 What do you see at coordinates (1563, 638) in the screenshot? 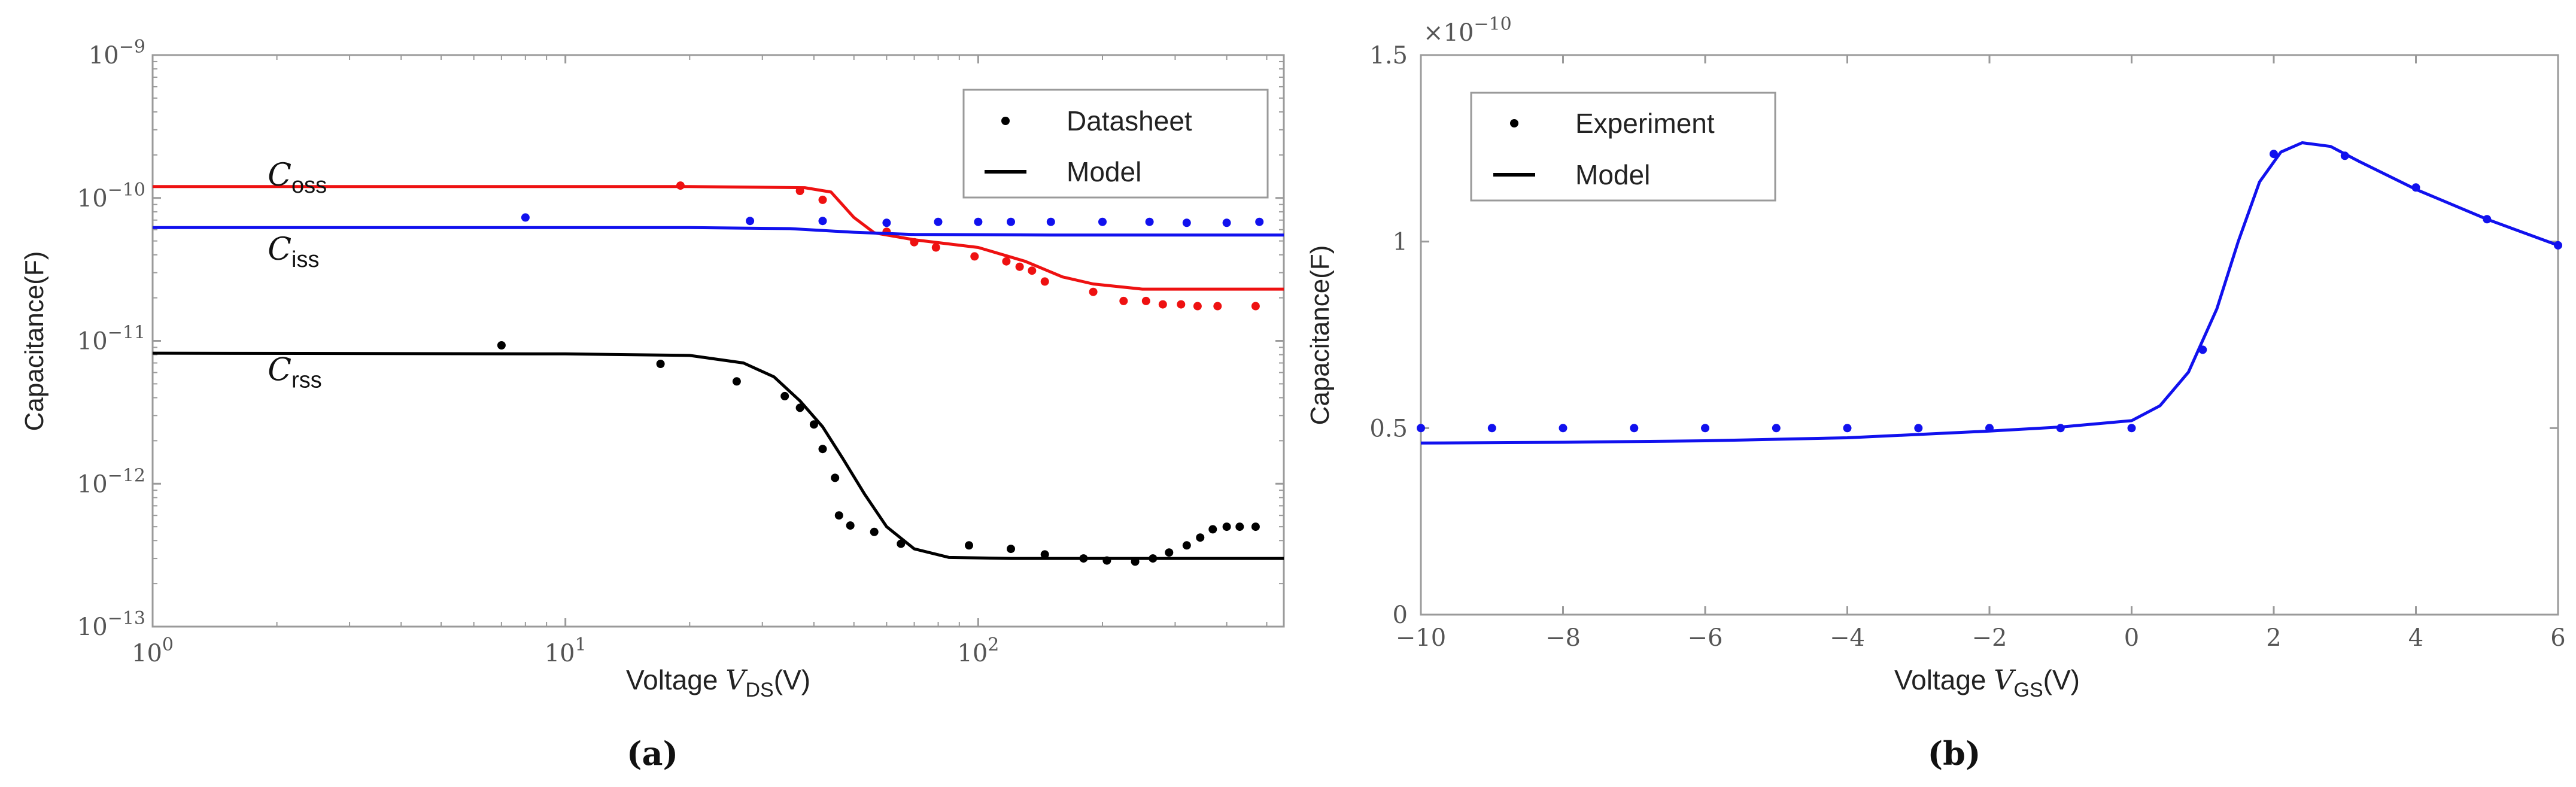
I see `x-tick-label: −8` at bounding box center [1563, 638].